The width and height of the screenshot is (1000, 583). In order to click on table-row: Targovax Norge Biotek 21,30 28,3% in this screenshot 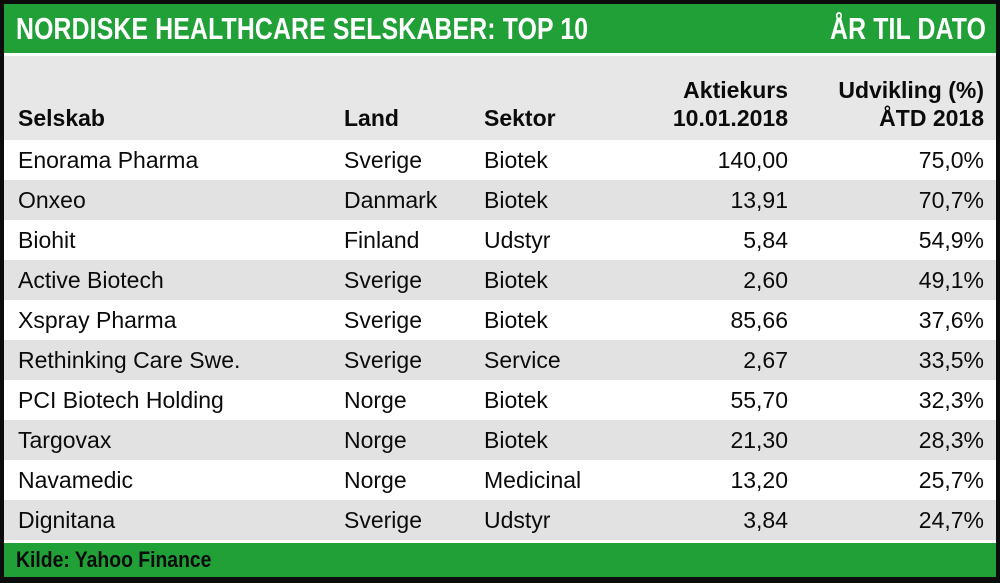, I will do `click(500, 440)`.